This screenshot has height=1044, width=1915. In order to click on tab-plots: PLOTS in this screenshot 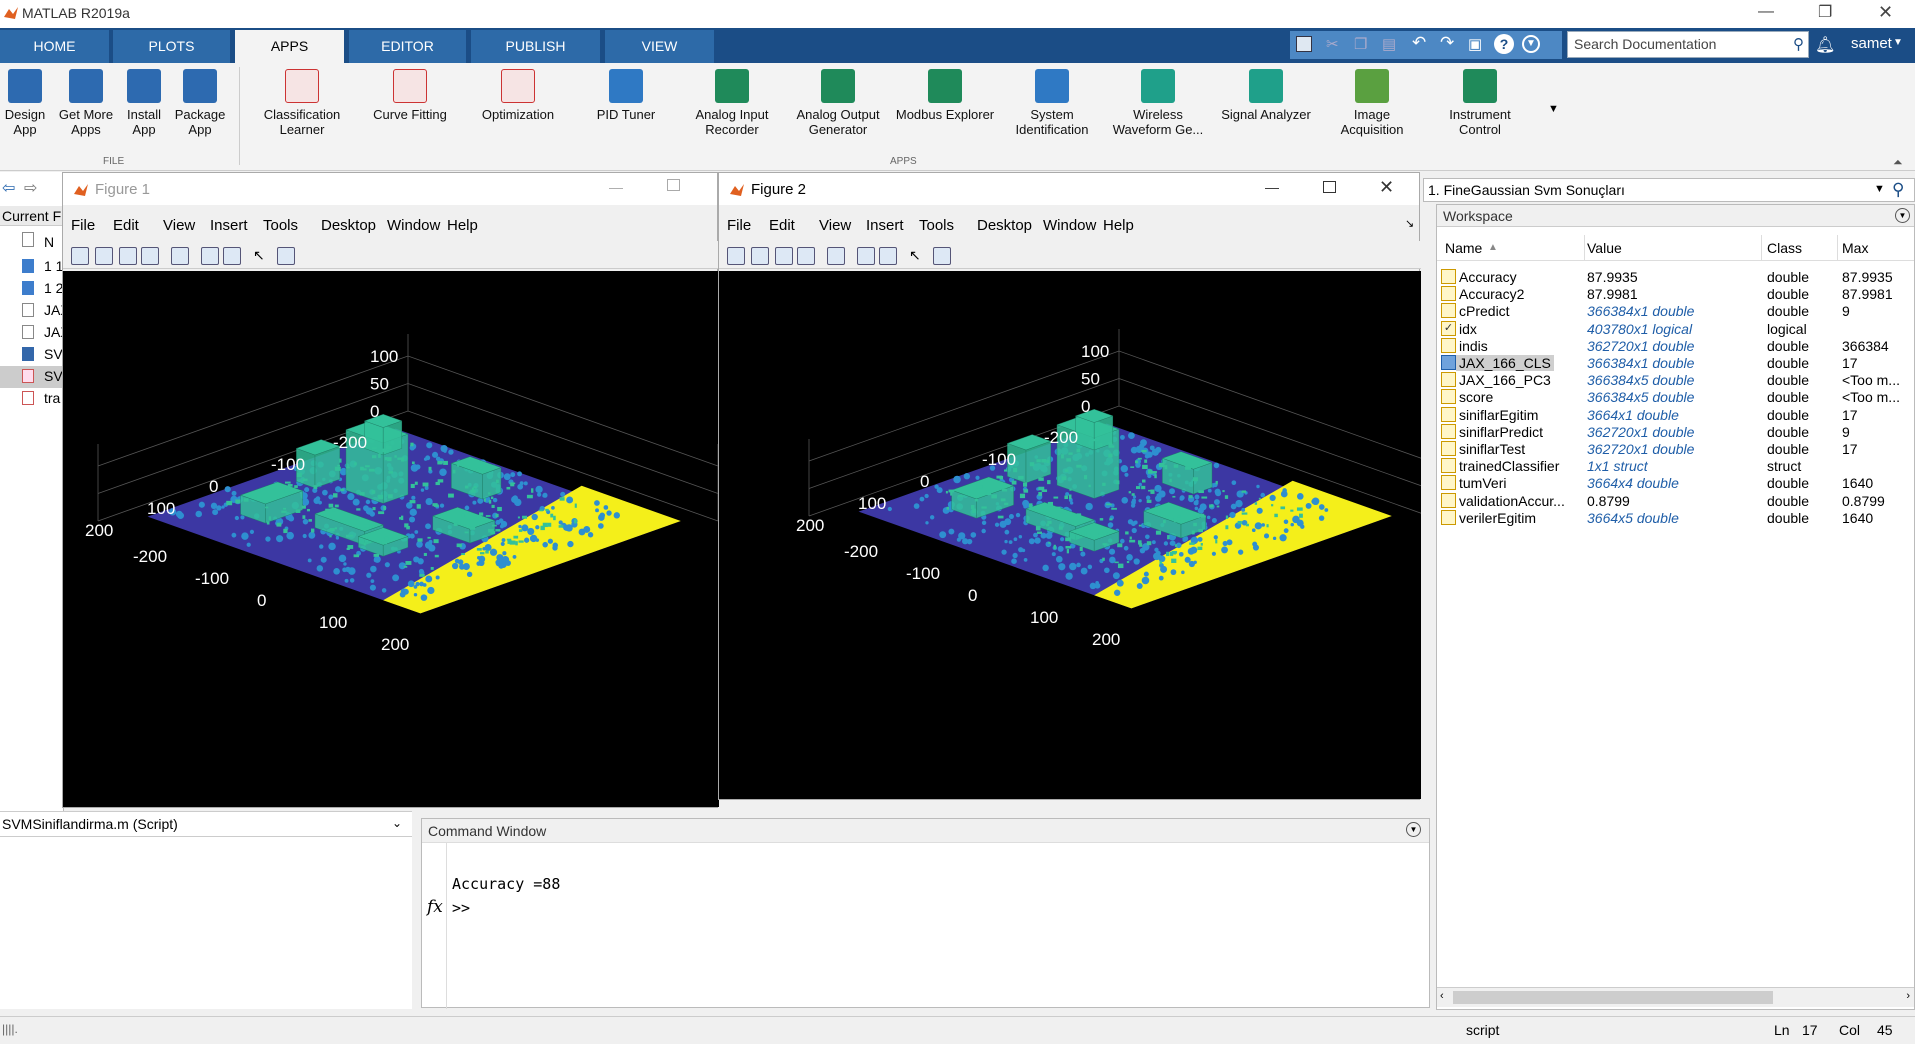, I will do `click(172, 46)`.